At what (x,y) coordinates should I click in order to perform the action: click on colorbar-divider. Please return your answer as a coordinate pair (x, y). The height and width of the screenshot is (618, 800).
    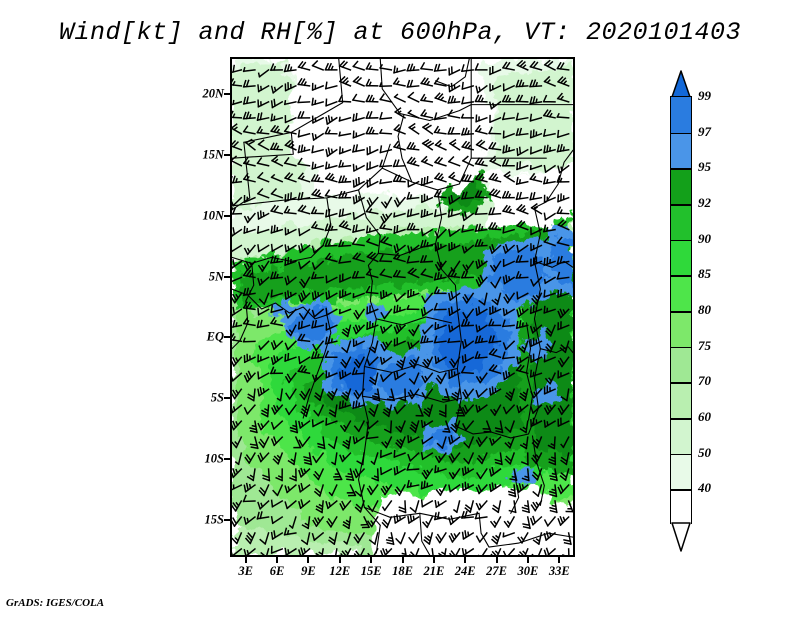
    Looking at the image, I should click on (681, 419).